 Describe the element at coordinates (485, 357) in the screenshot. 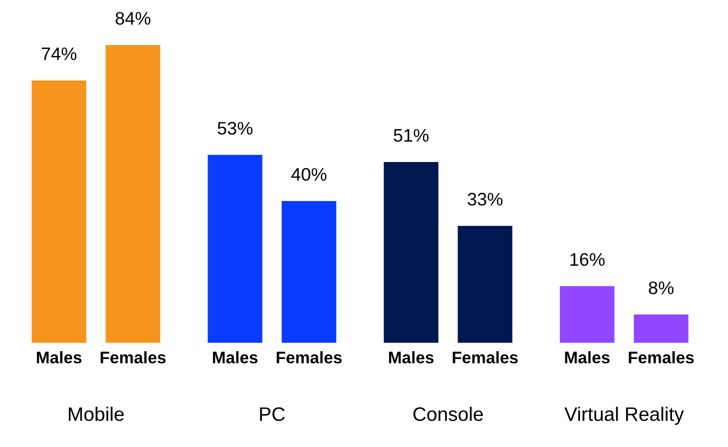

I see `series-label: Females` at that location.